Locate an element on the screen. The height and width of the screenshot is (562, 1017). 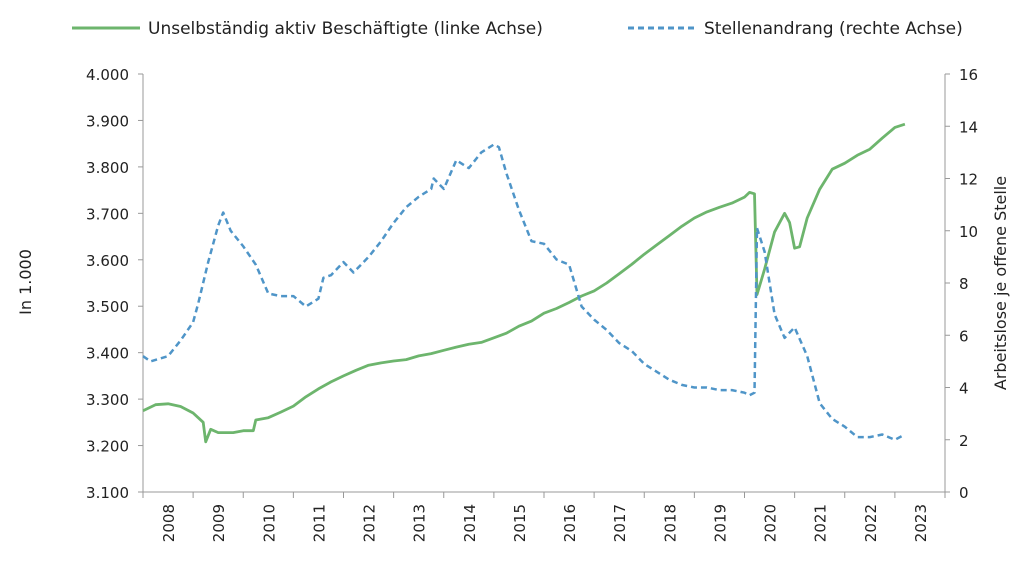
x-tick-label: 2019 is located at coordinates (720, 523).